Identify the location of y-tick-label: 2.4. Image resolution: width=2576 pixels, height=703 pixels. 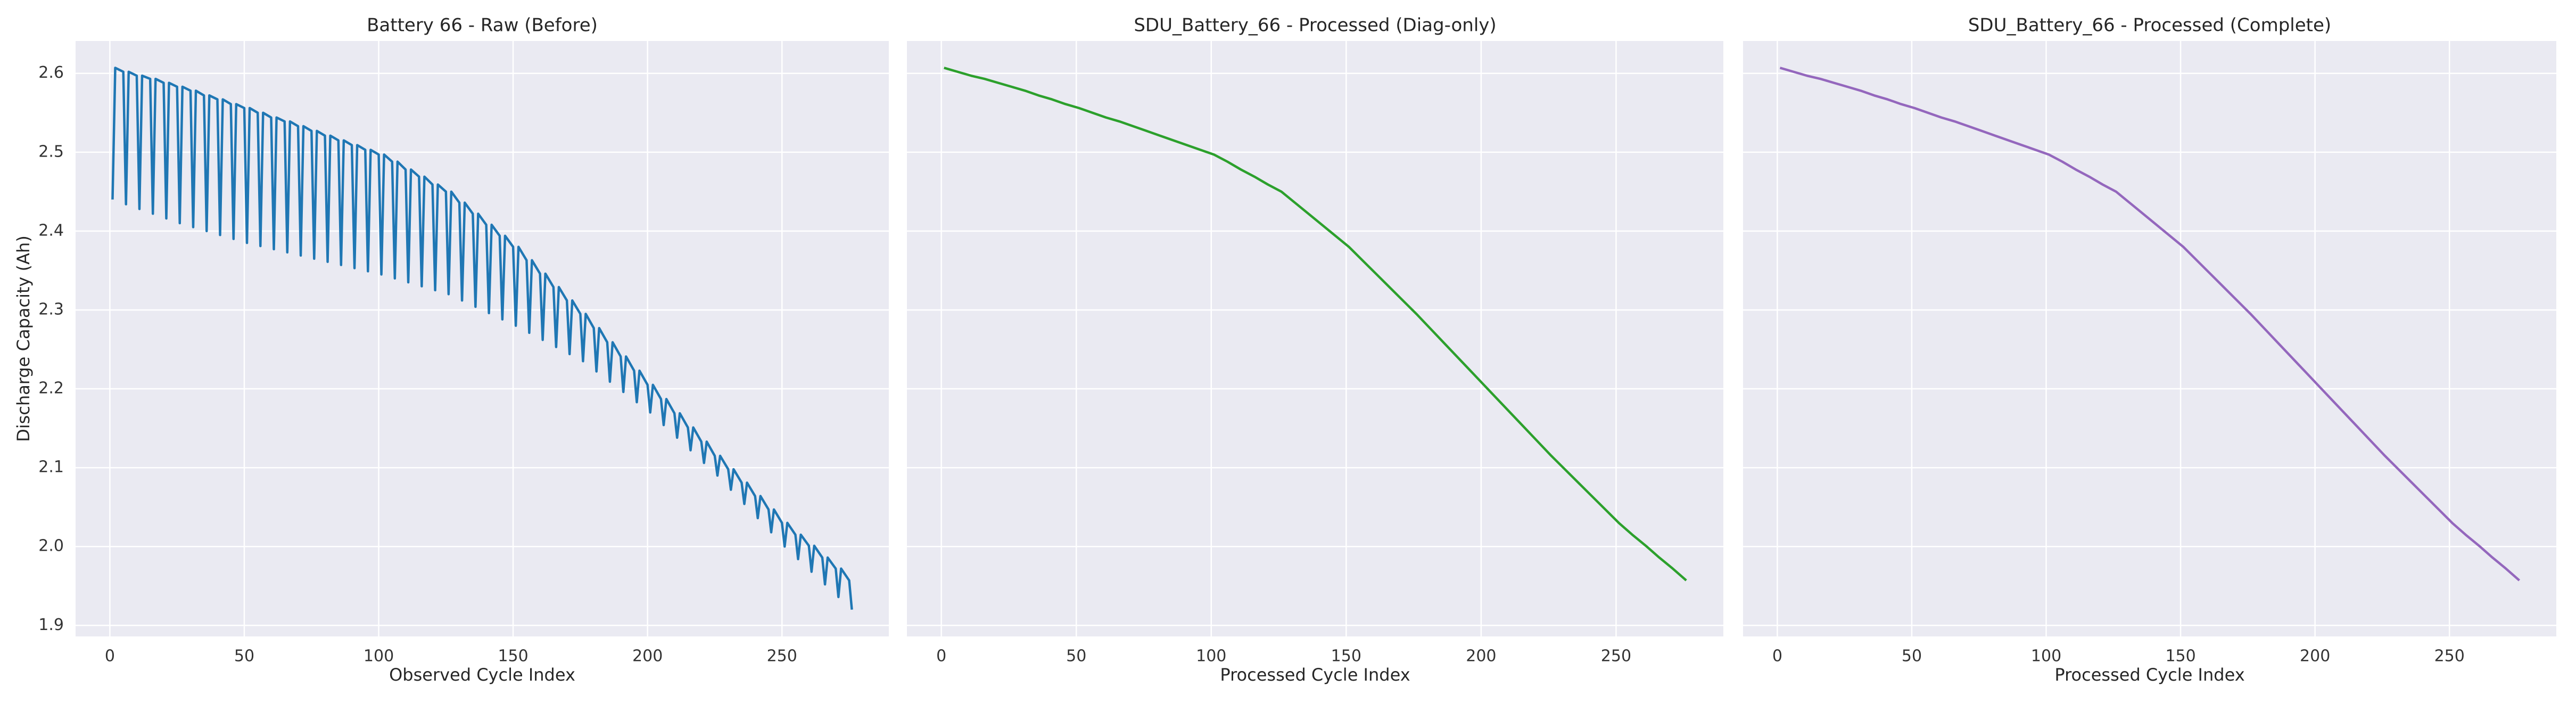
(51, 231).